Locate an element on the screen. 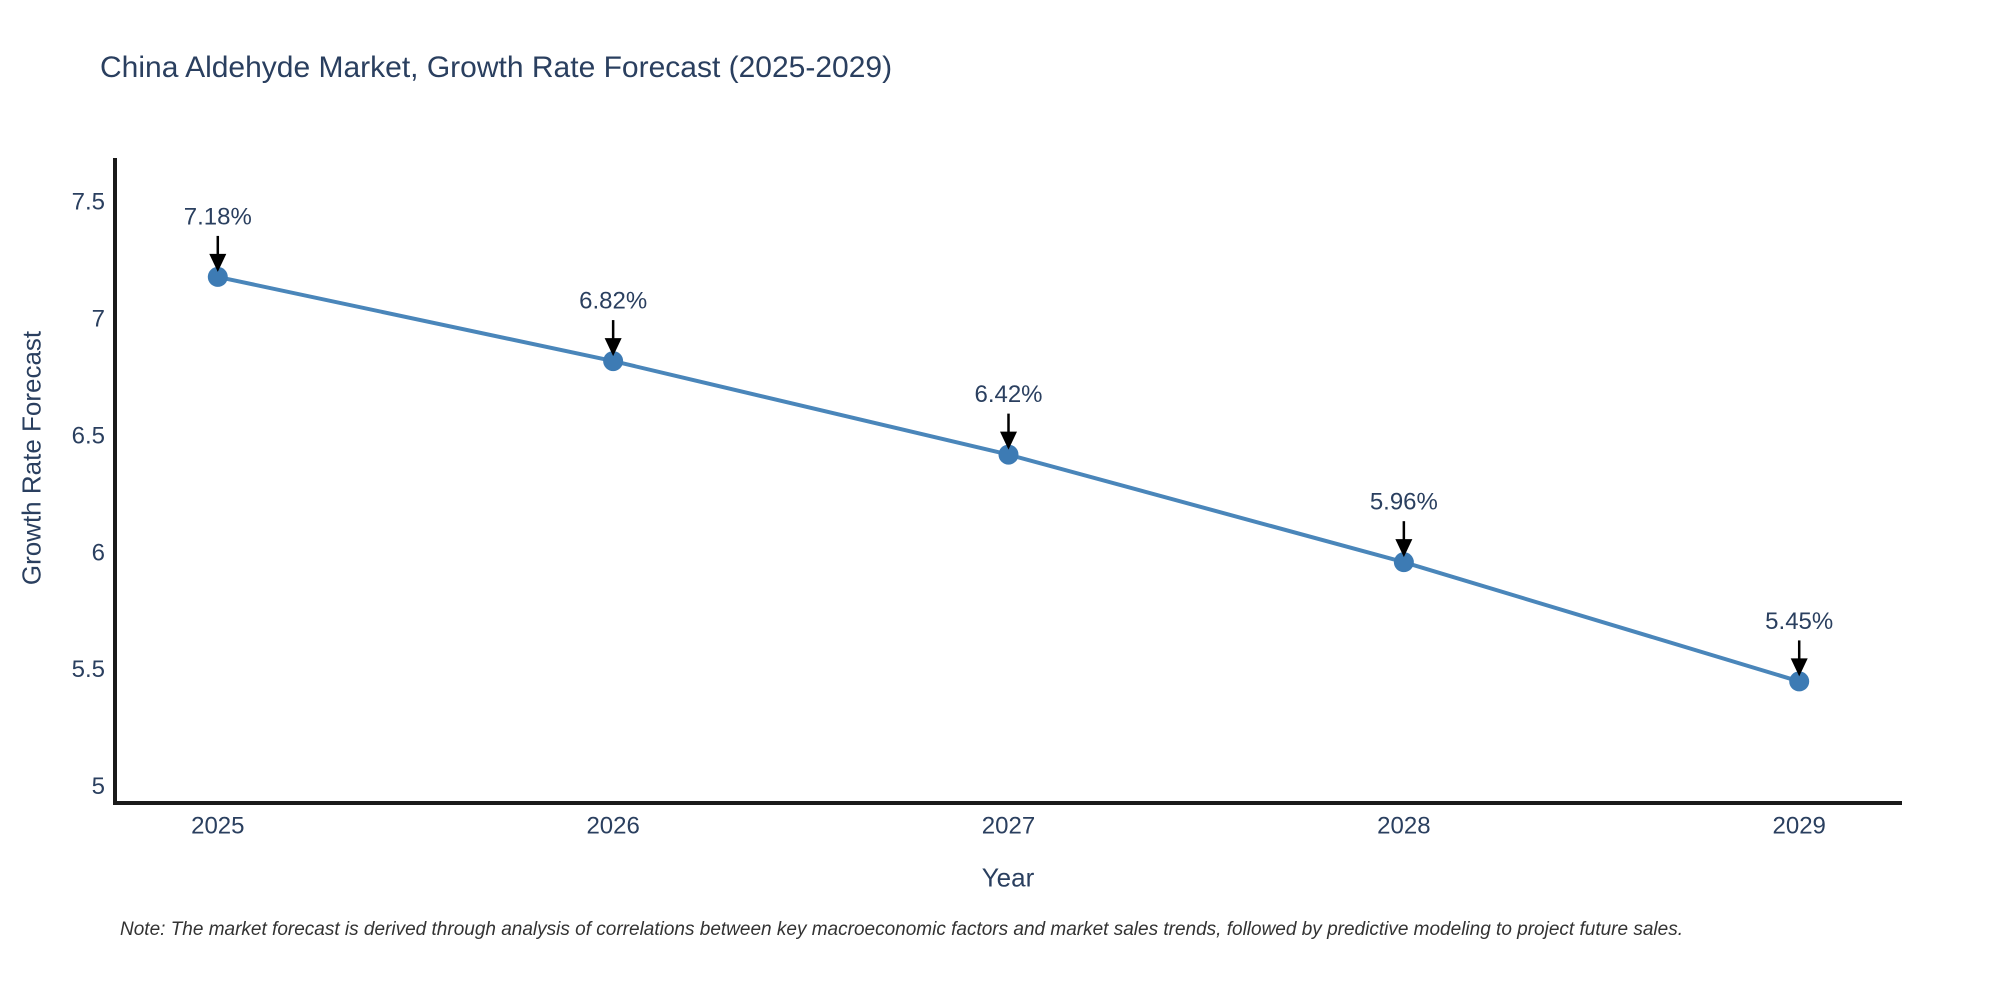 The height and width of the screenshot is (1000, 2000). annotation-label: 6.42% is located at coordinates (1008, 394).